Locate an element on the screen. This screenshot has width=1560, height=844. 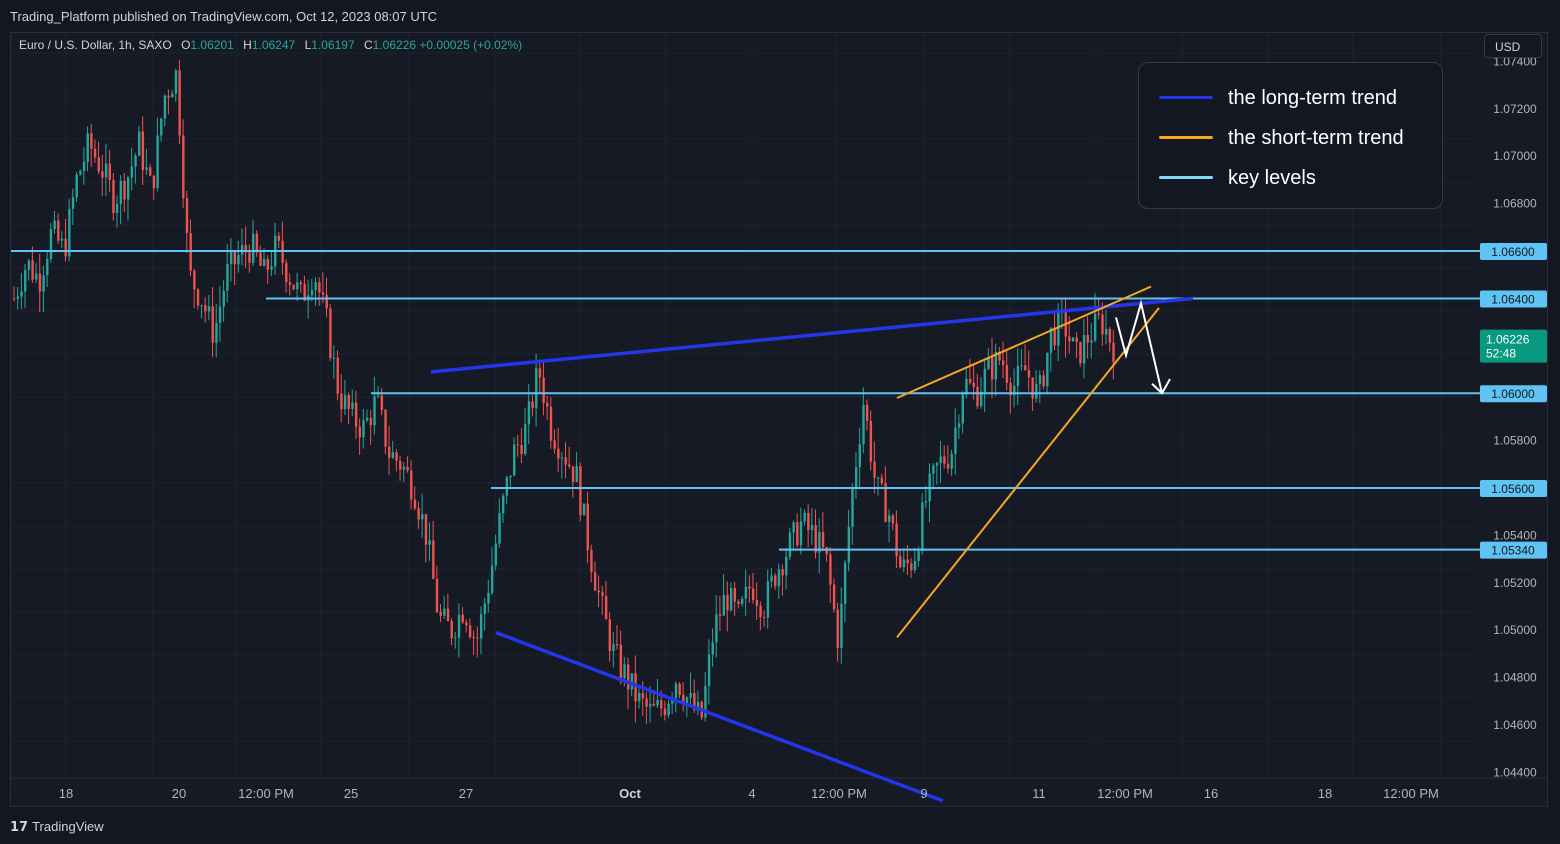
countdown-label: 52:48 is located at coordinates (1501, 354).